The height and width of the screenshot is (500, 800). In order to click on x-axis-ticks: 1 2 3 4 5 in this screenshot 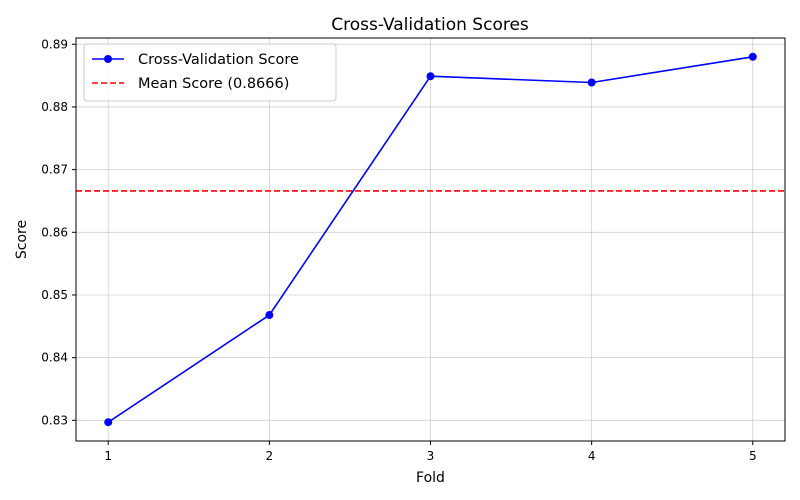, I will do `click(430, 452)`.